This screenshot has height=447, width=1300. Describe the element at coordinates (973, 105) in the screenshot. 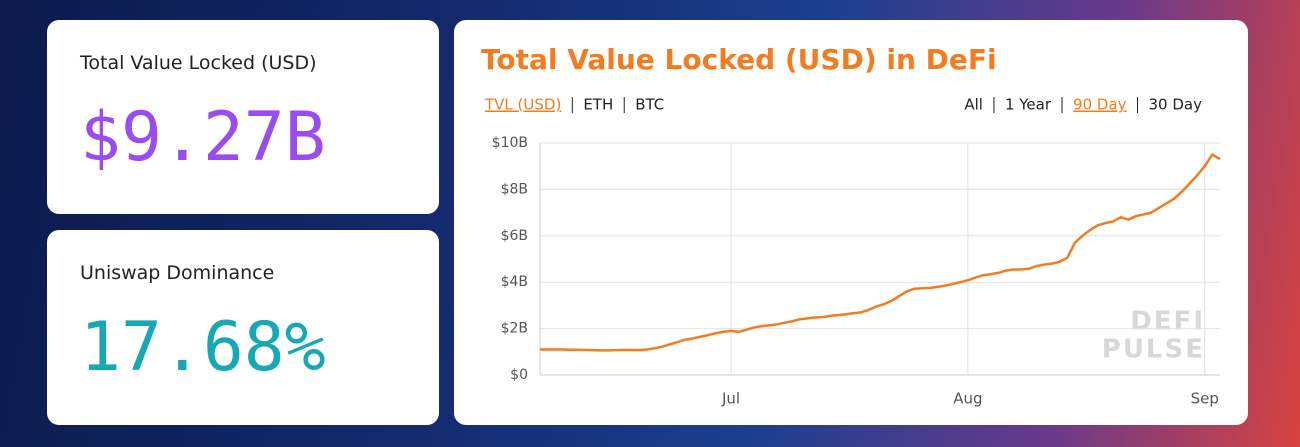

I see `tab: All` at that location.